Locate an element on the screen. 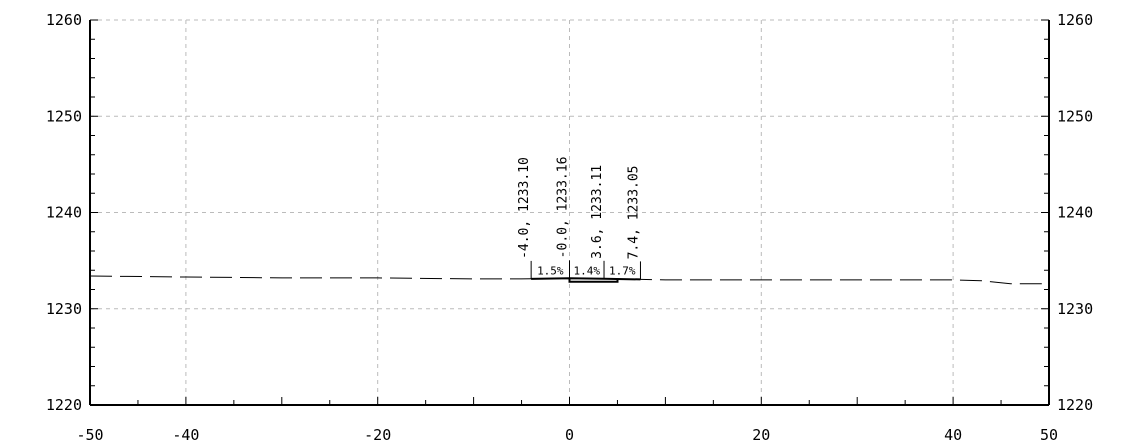  y-tick-label-right: 1260 is located at coordinates (1075, 20).